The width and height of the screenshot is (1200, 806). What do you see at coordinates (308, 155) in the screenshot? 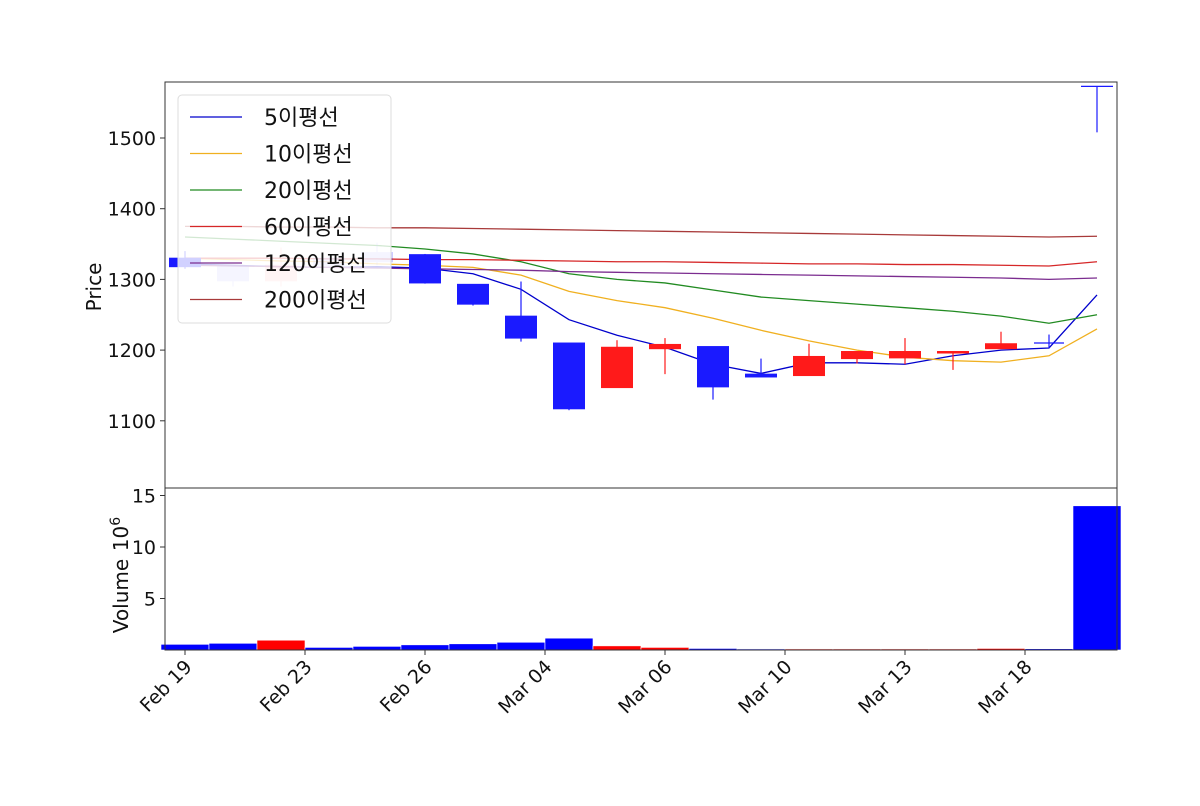
I see `legend-label: 10이평선` at bounding box center [308, 155].